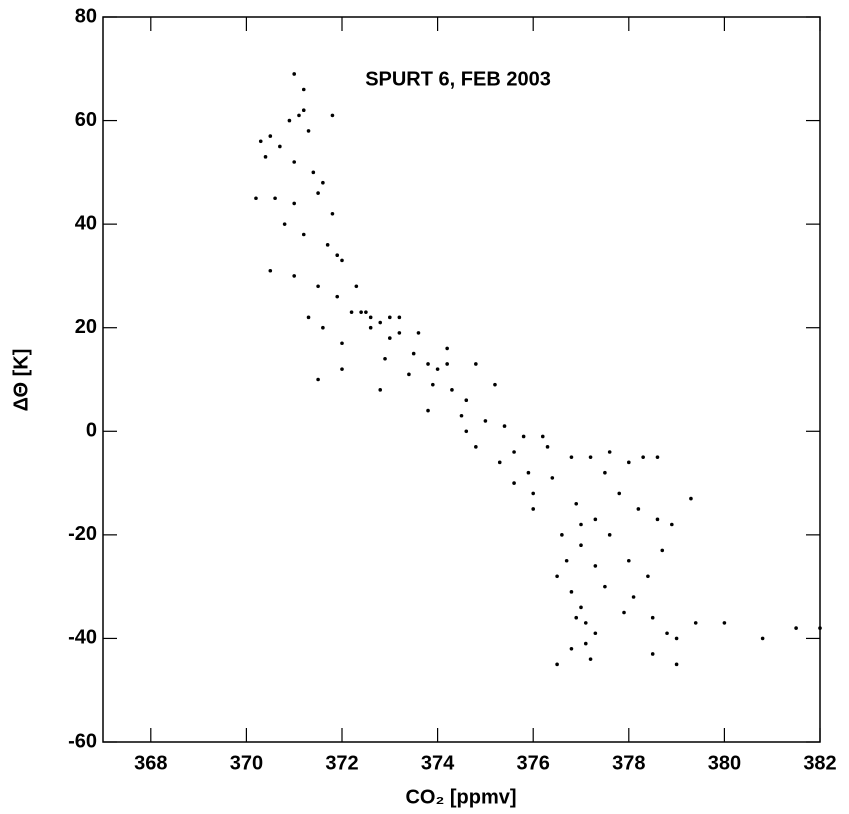 The height and width of the screenshot is (814, 849). I want to click on y-tick-label: 80, so click(86, 16).